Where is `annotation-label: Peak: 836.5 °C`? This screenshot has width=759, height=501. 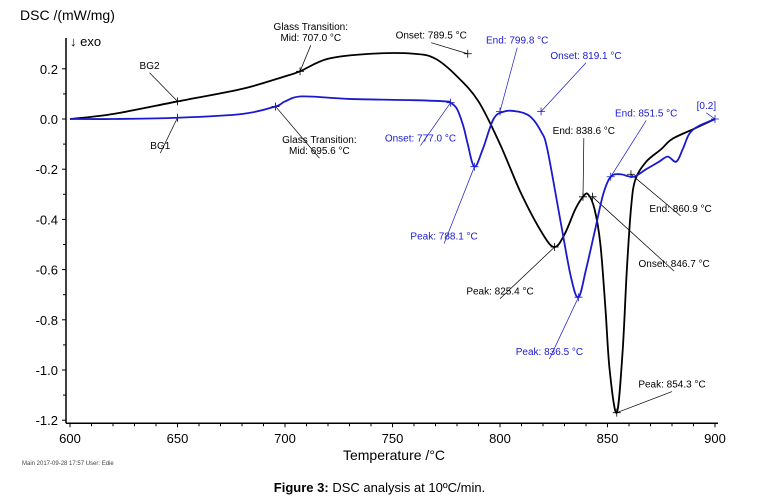
annotation-label: Peak: 836.5 °C is located at coordinates (549, 352).